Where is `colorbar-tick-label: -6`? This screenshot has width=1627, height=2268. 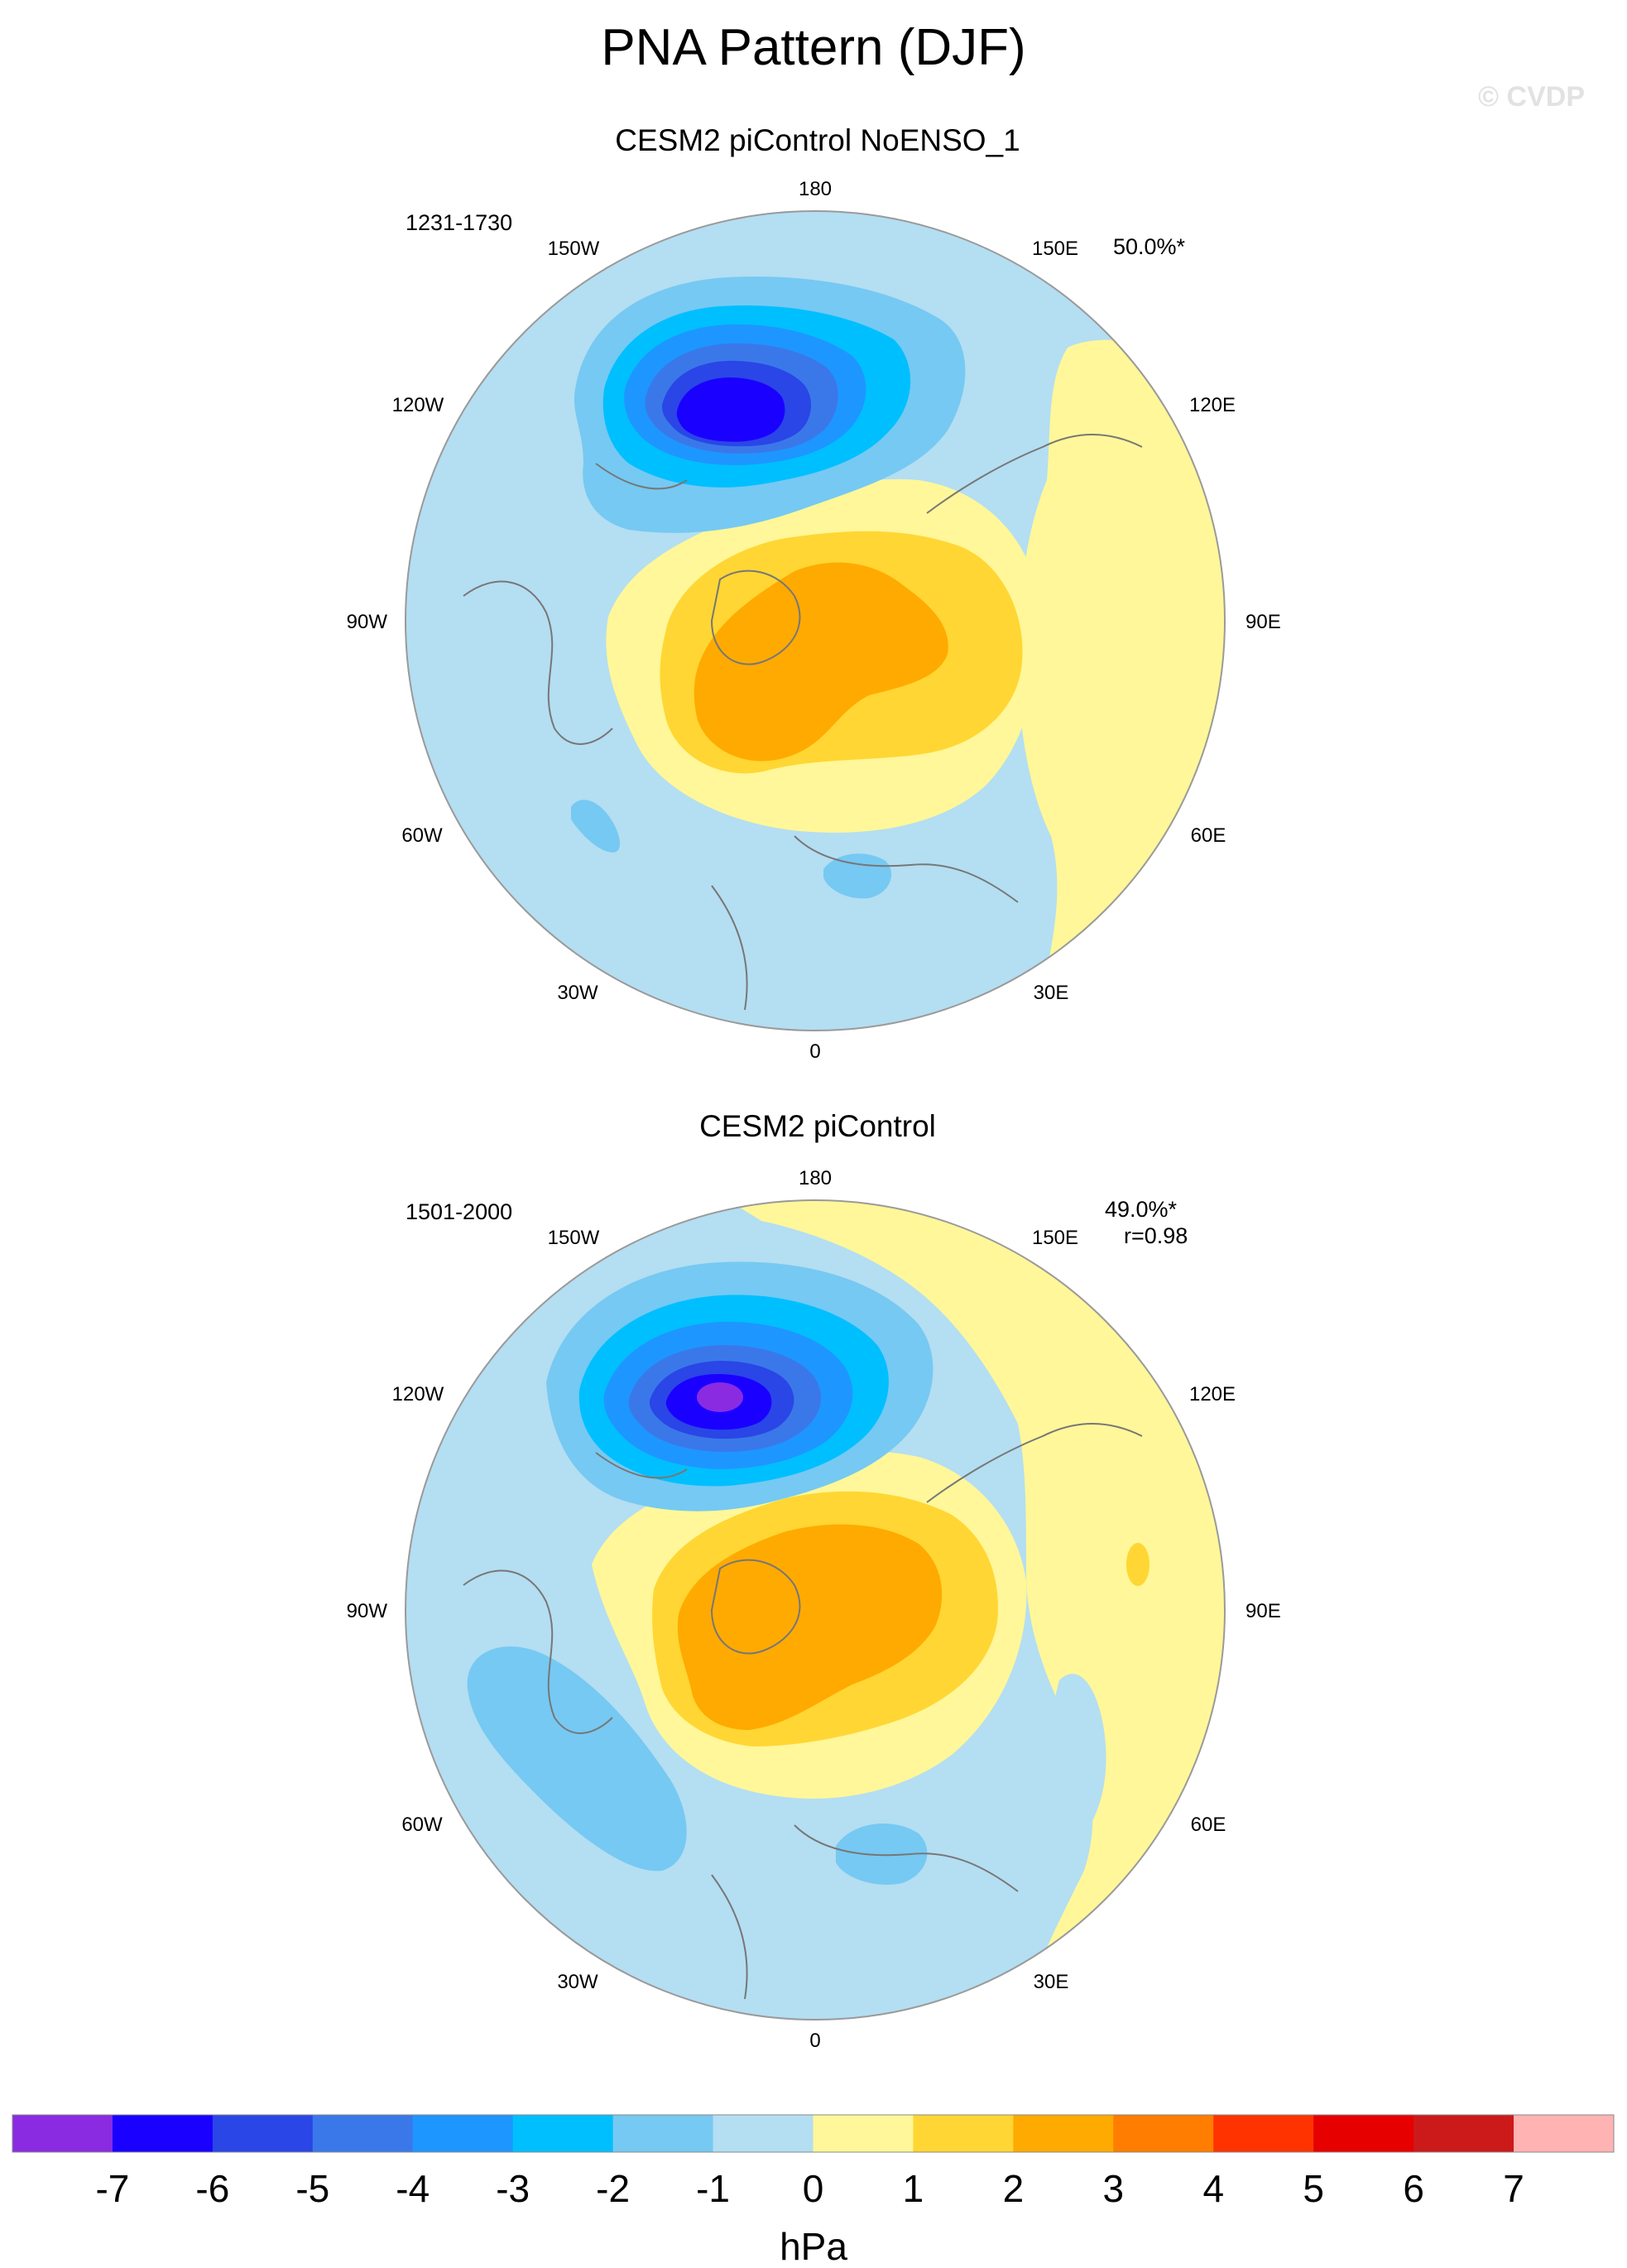
colorbar-tick-label: -6 is located at coordinates (212, 2188).